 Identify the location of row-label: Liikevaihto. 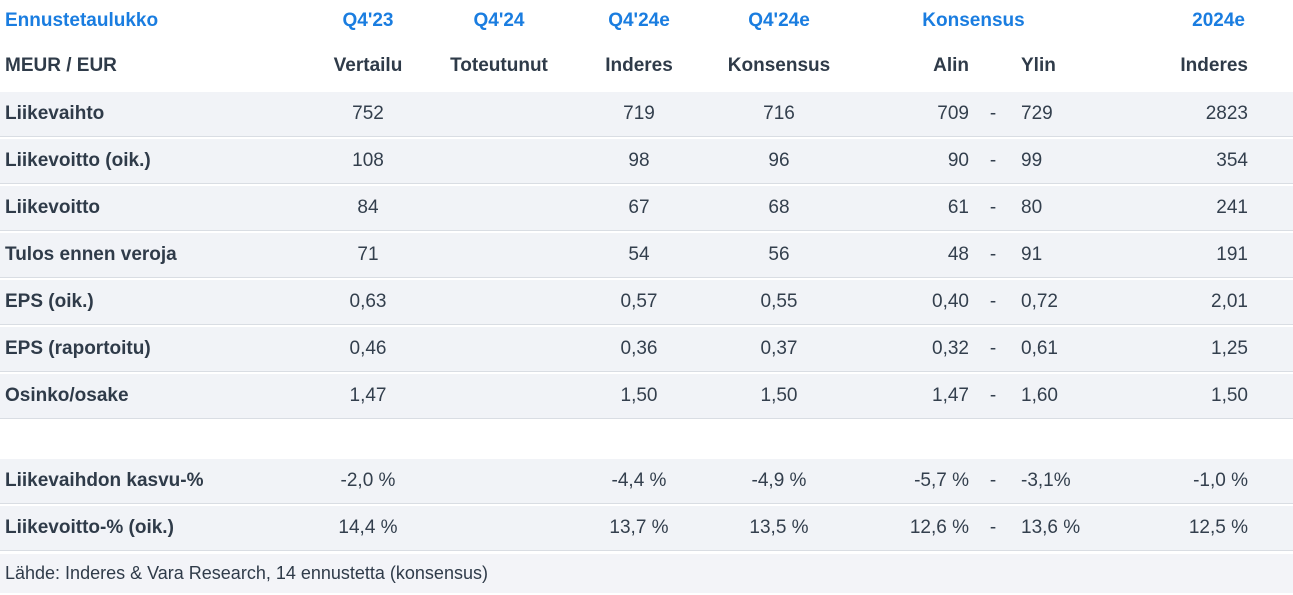
(156, 113).